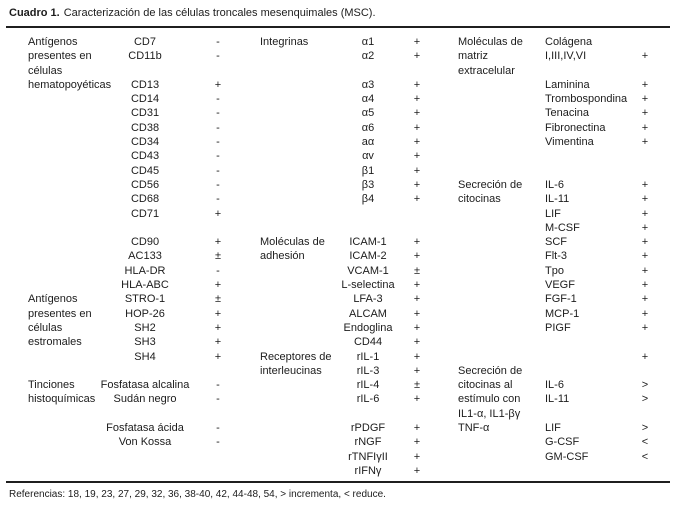 The image size is (675, 512). I want to click on s1-item-label: SH2, so click(145, 327).